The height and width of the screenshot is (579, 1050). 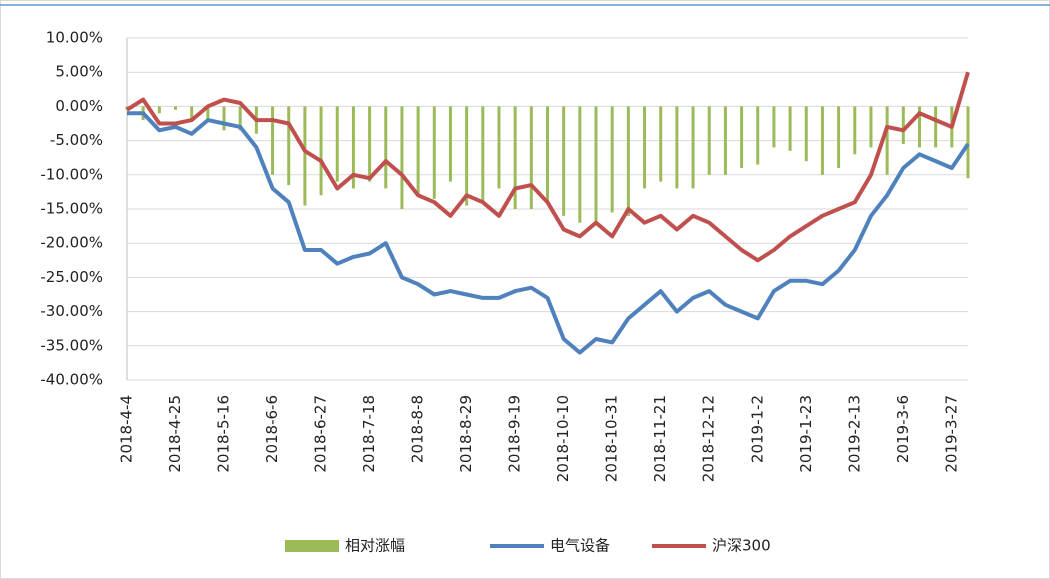 What do you see at coordinates (854, 434) in the screenshot?
I see `x-tick-label: 2019-2-13` at bounding box center [854, 434].